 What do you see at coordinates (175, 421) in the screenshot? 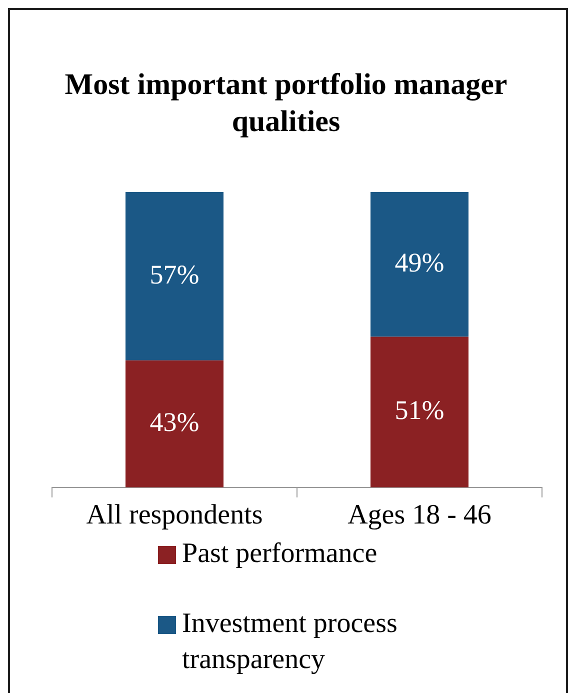
I see `data-label: 43%` at bounding box center [175, 421].